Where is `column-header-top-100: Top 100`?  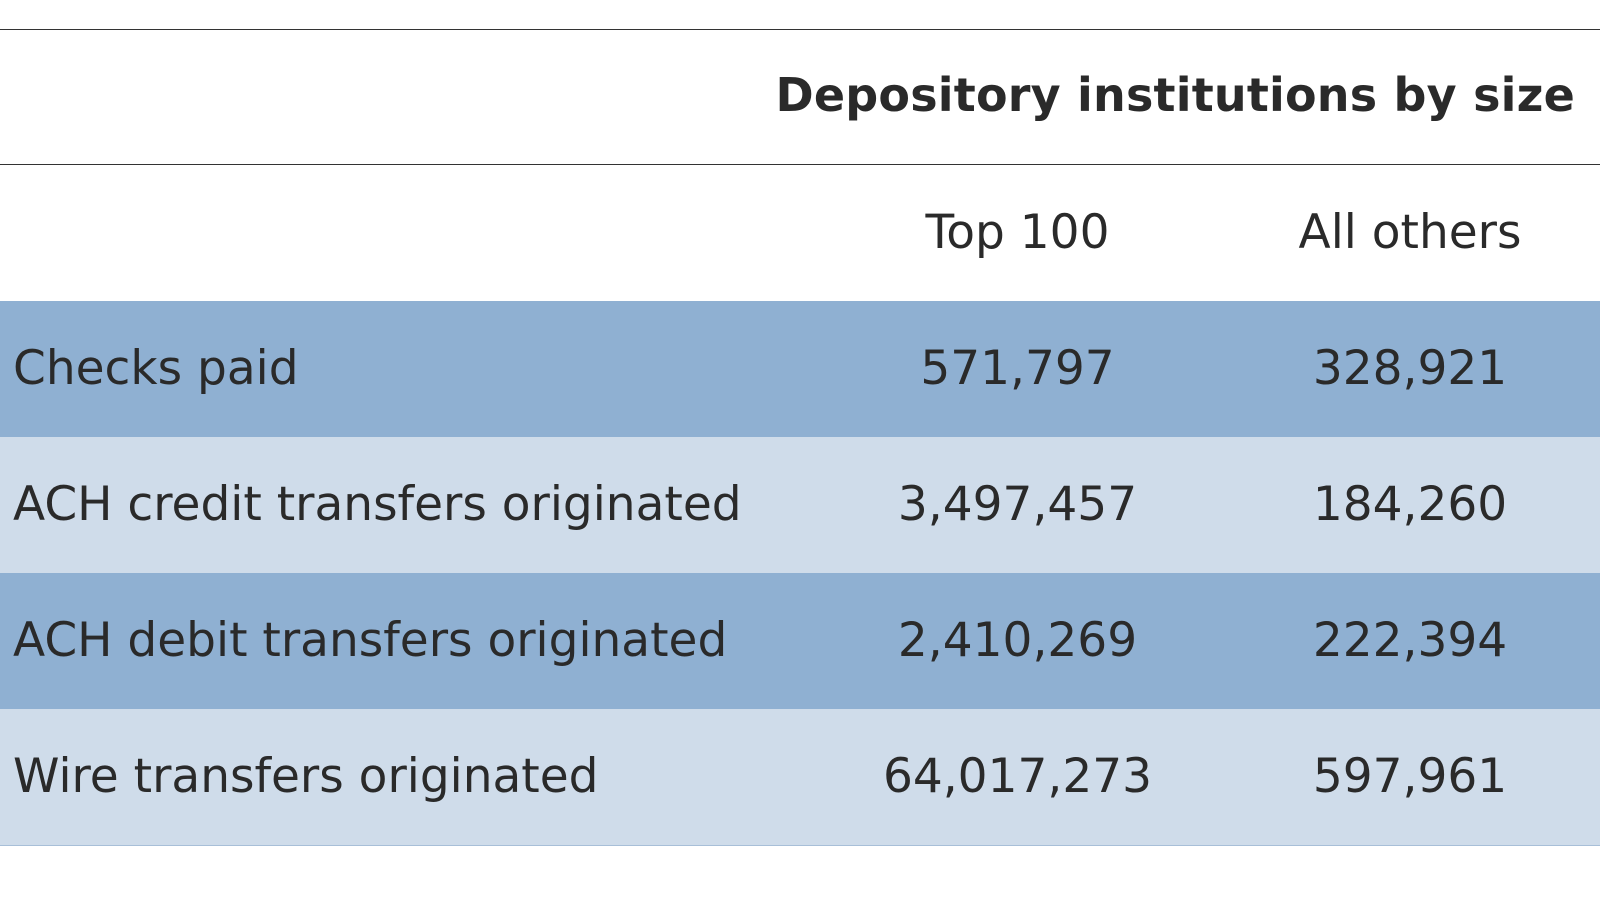 column-header-top-100: Top 100 is located at coordinates (1017, 232).